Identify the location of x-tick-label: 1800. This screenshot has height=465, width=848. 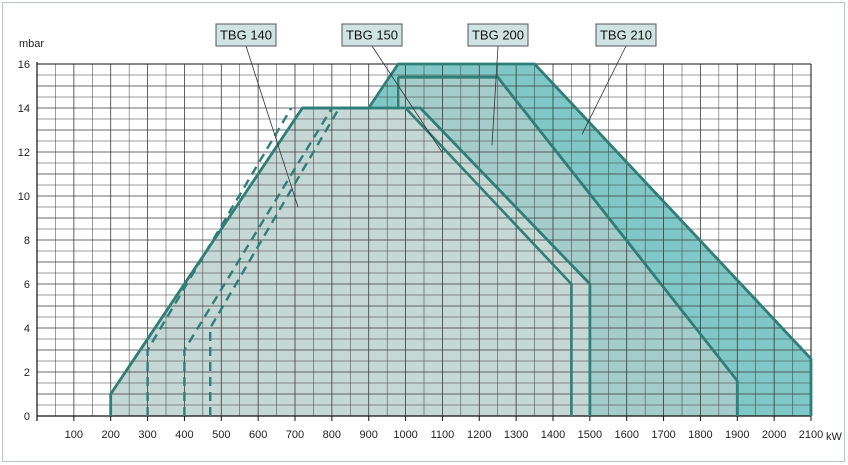
(700, 435).